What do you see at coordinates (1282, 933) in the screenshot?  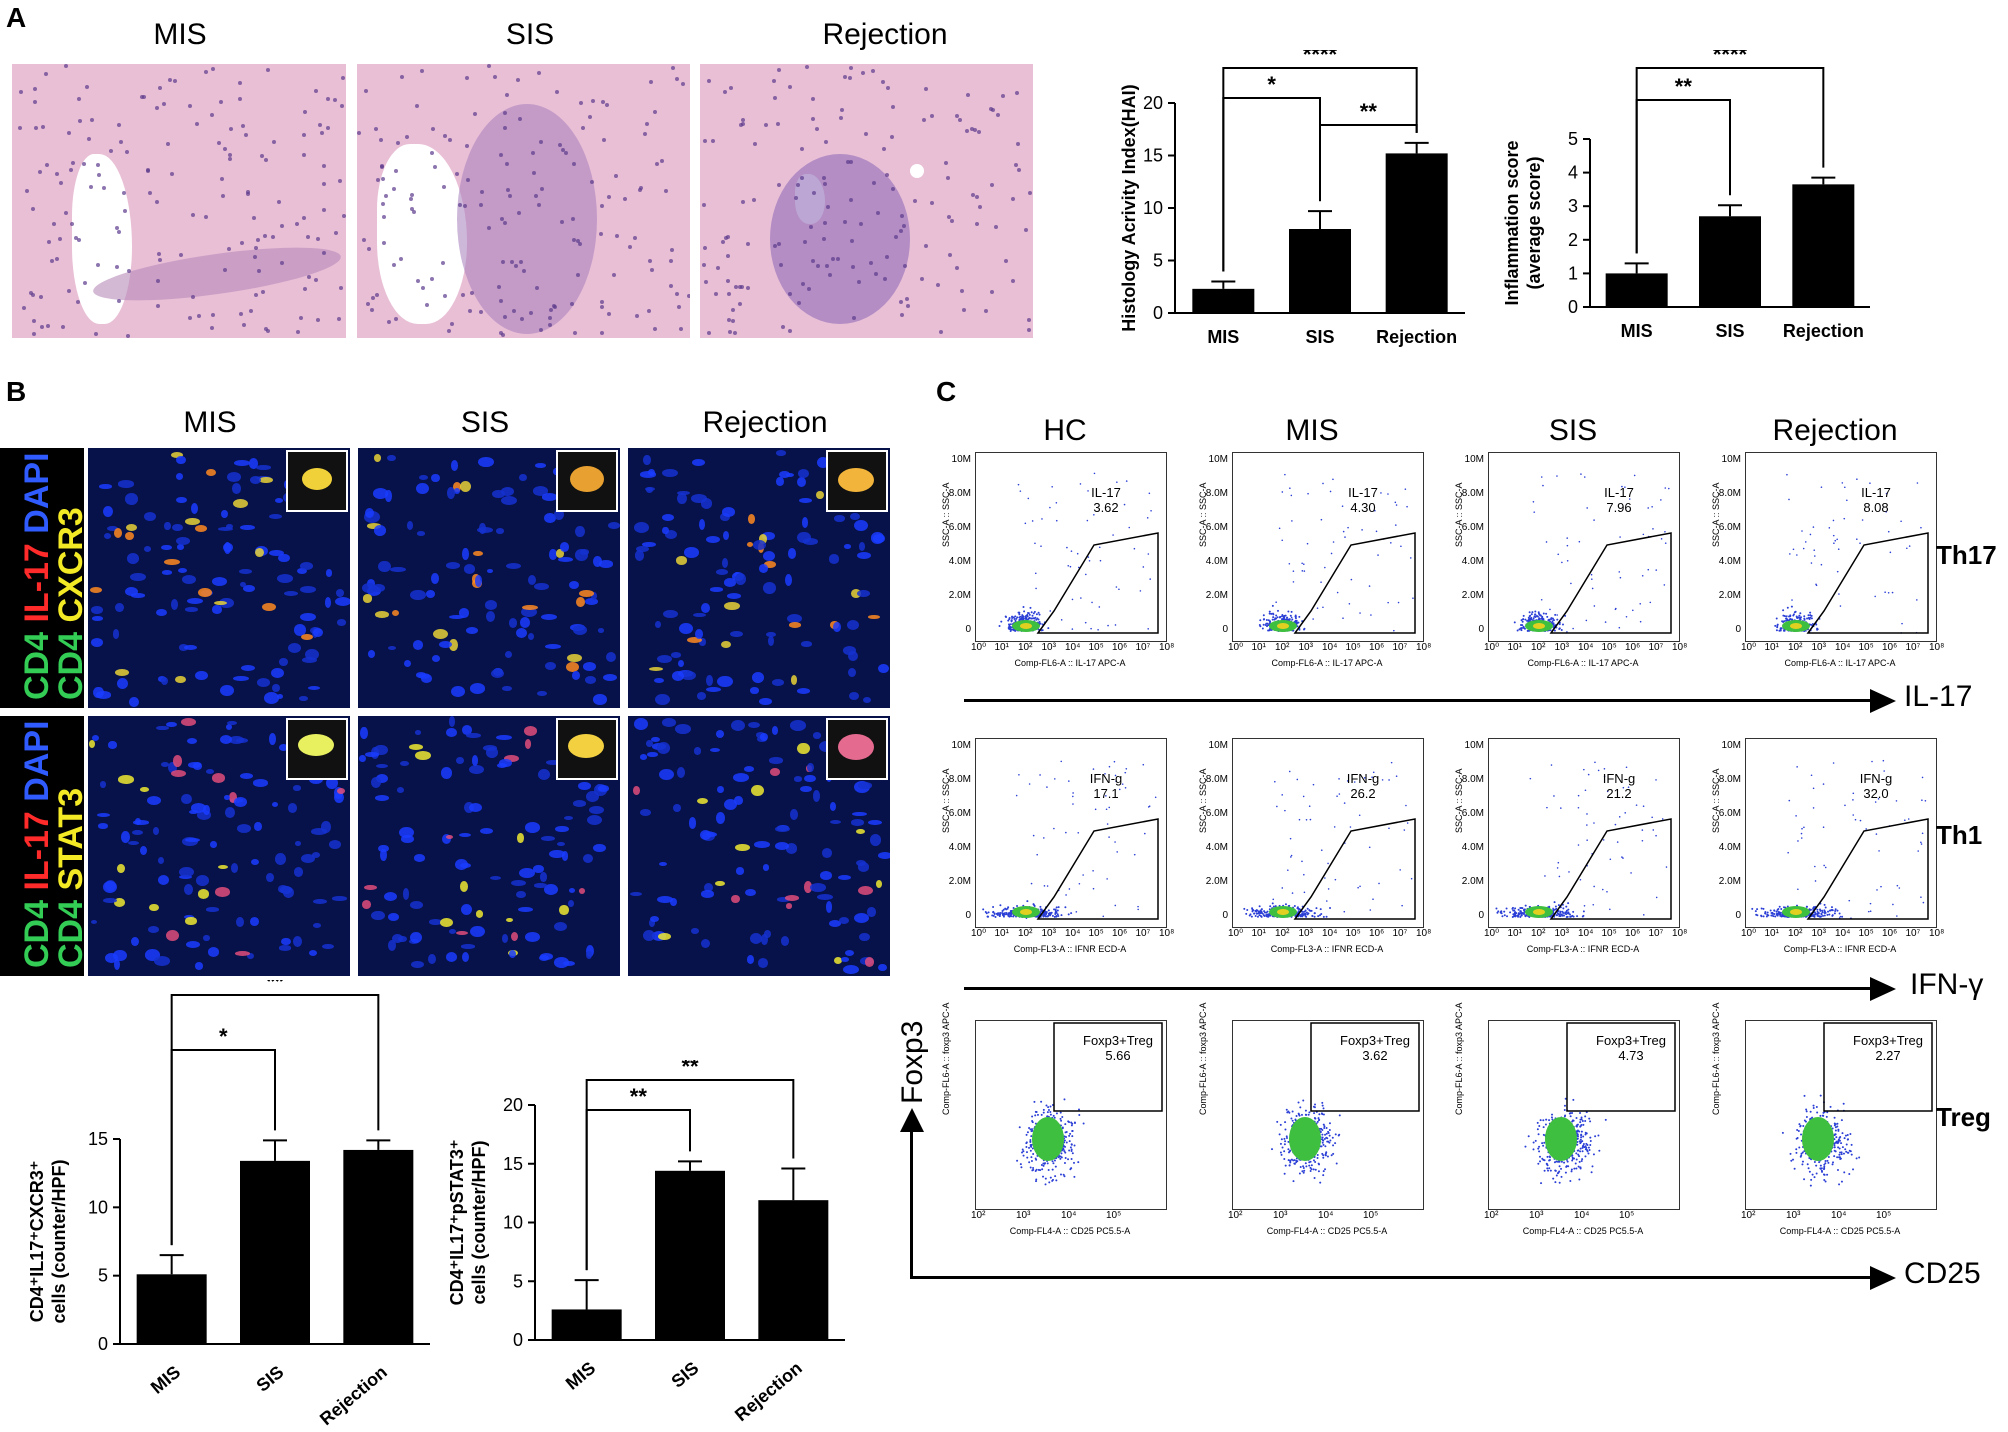 I see `flow-x-tick: 10²` at bounding box center [1282, 933].